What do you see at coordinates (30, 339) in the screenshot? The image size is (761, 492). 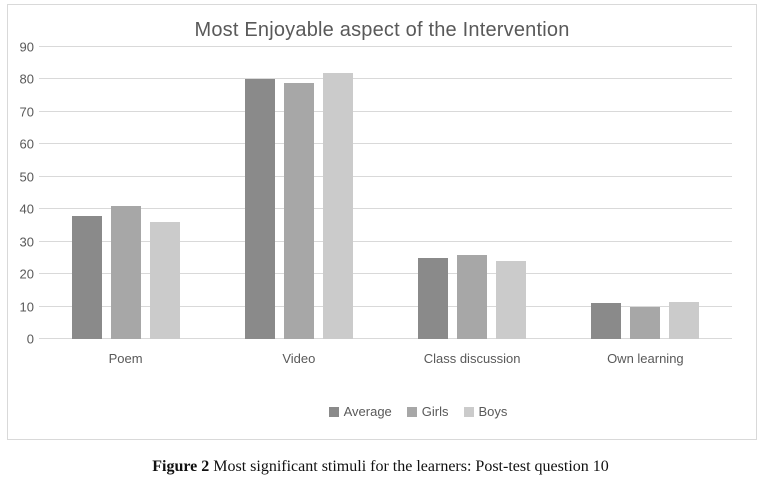 I see `y-axis-tick-0: 0` at bounding box center [30, 339].